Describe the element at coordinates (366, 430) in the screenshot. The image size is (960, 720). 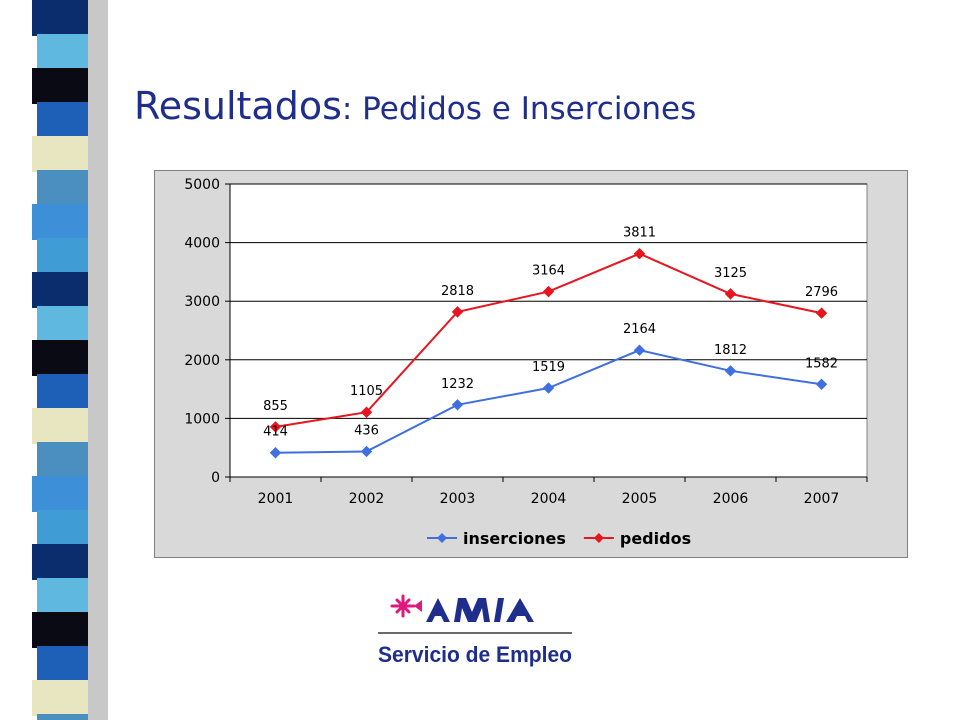
I see `data-label-inserciones: 436` at that location.